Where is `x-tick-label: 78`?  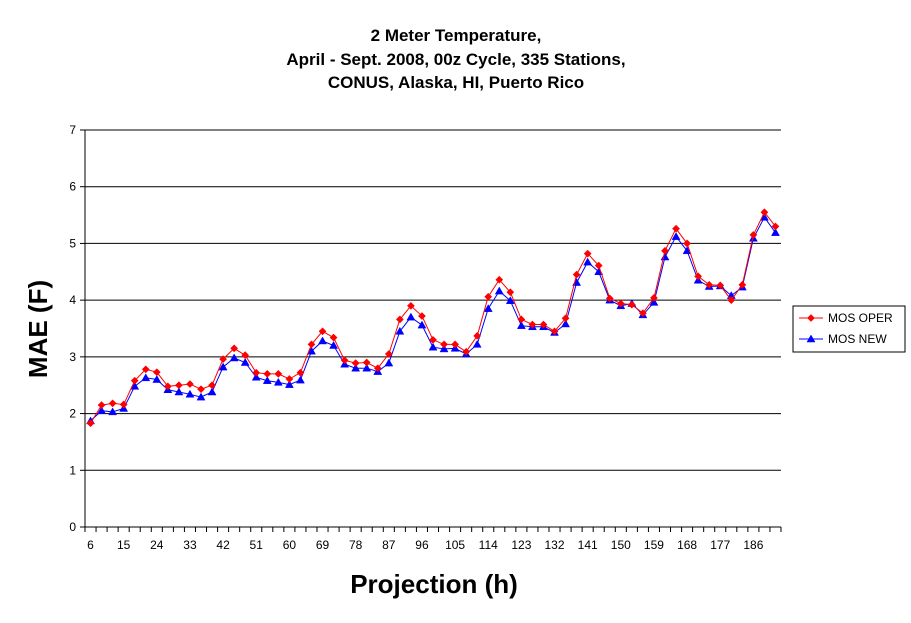
x-tick-label: 78 is located at coordinates (356, 545).